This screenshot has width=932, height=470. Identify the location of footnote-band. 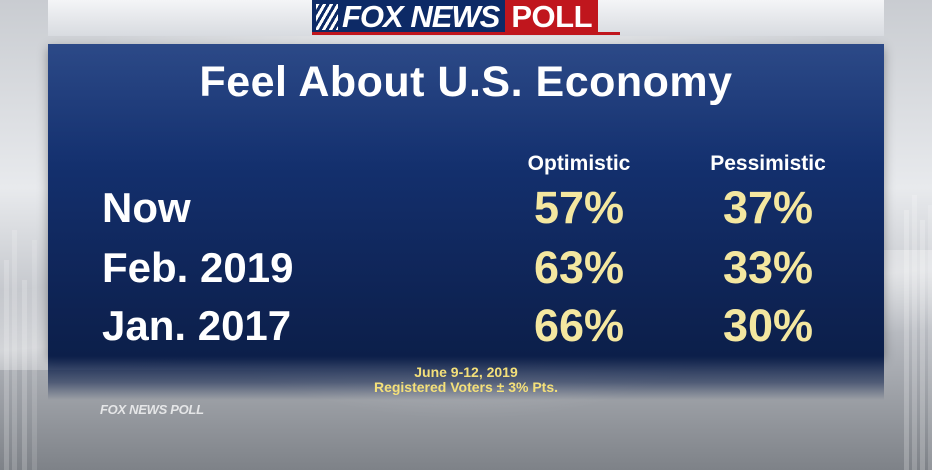
(466, 378).